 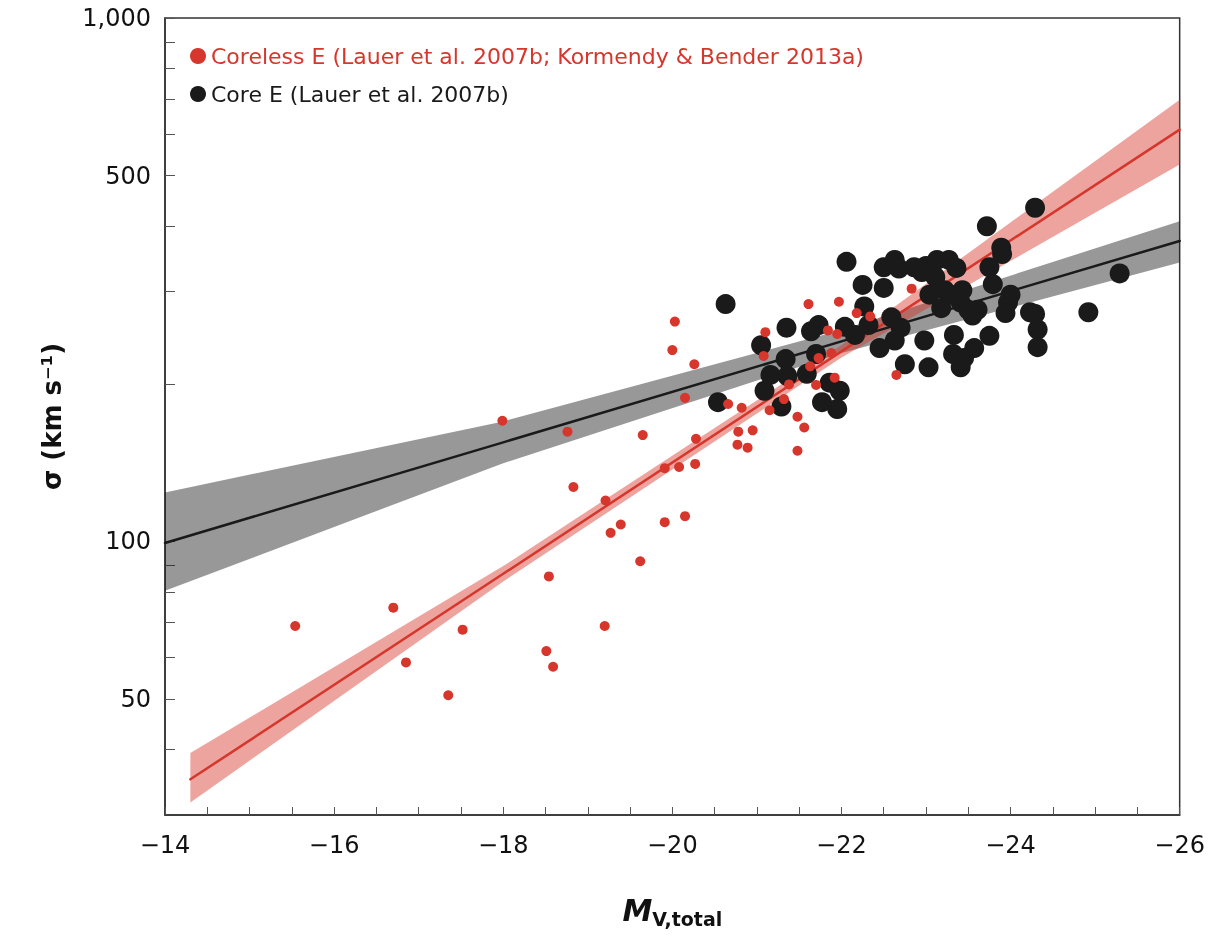 What do you see at coordinates (1010, 845) in the screenshot?
I see `x-tick-label: −24` at bounding box center [1010, 845].